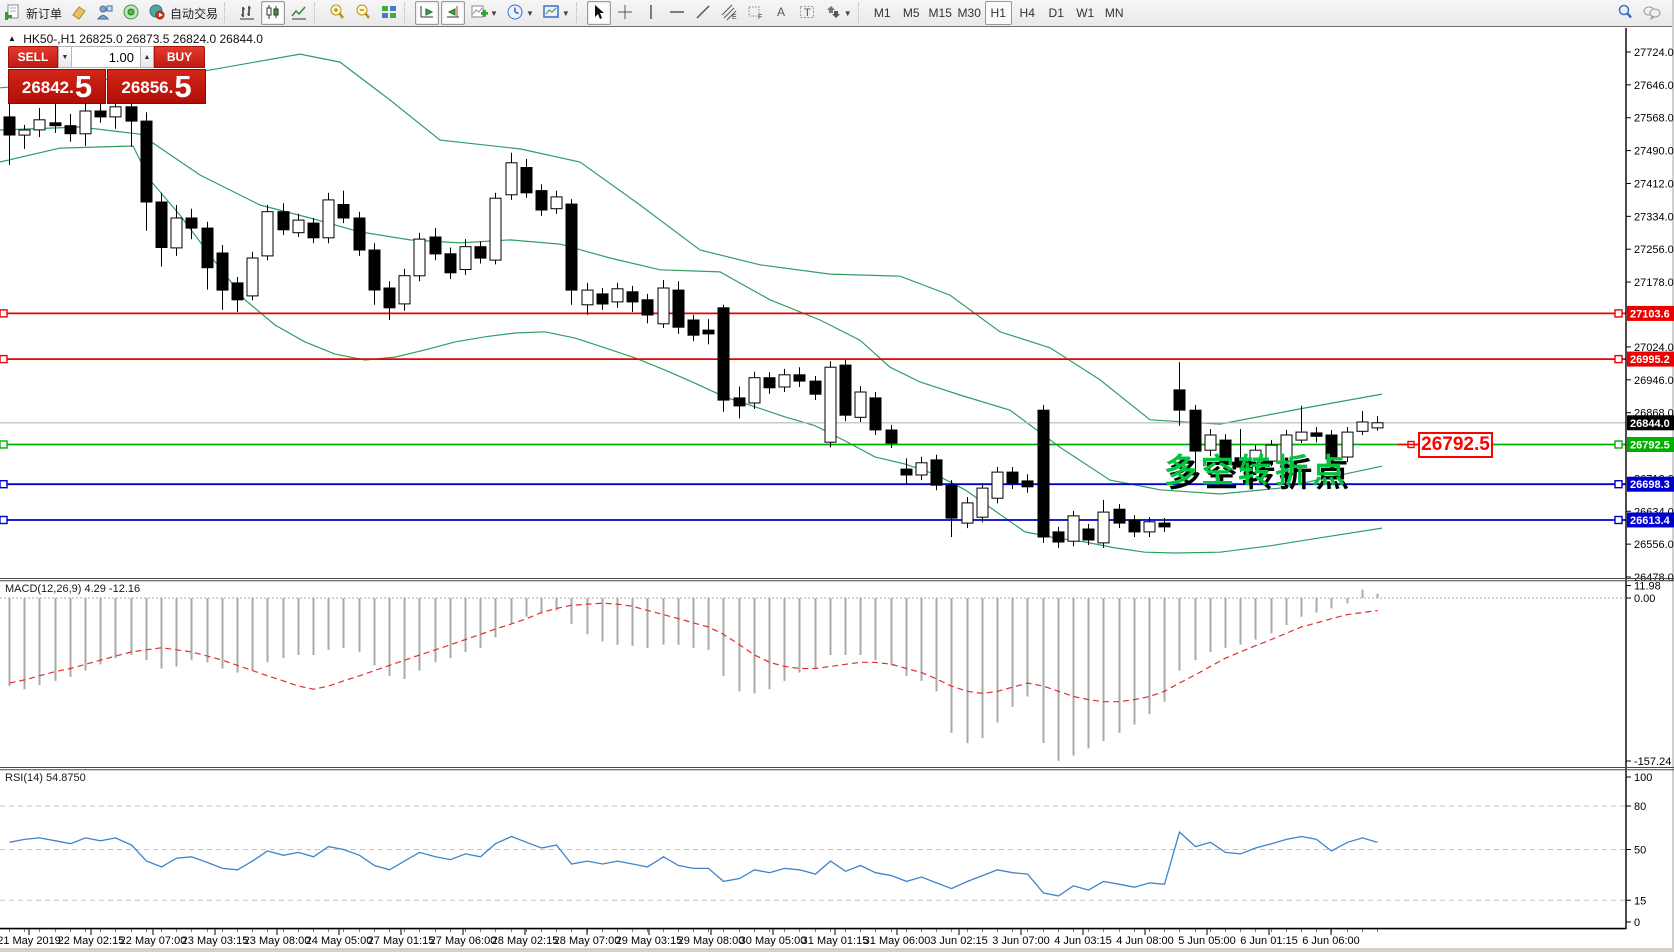 This screenshot has width=1674, height=952. What do you see at coordinates (520, 13) in the screenshot?
I see `period-button: ▼` at bounding box center [520, 13].